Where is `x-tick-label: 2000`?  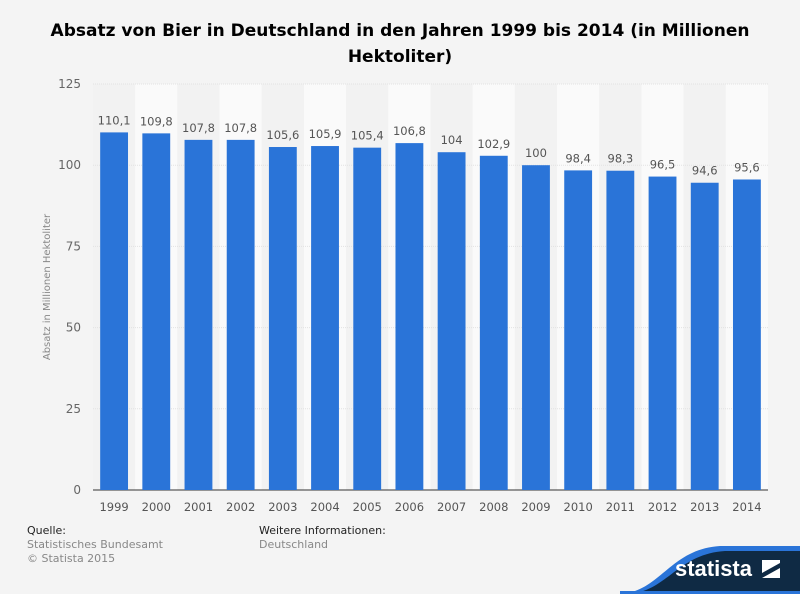 x-tick-label: 2000 is located at coordinates (156, 507).